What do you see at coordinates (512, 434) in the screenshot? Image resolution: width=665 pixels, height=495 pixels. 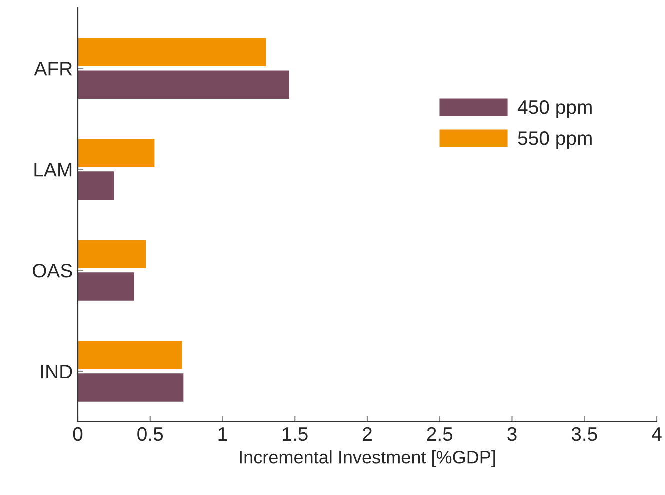 I see `x-tick-label: 3` at bounding box center [512, 434].